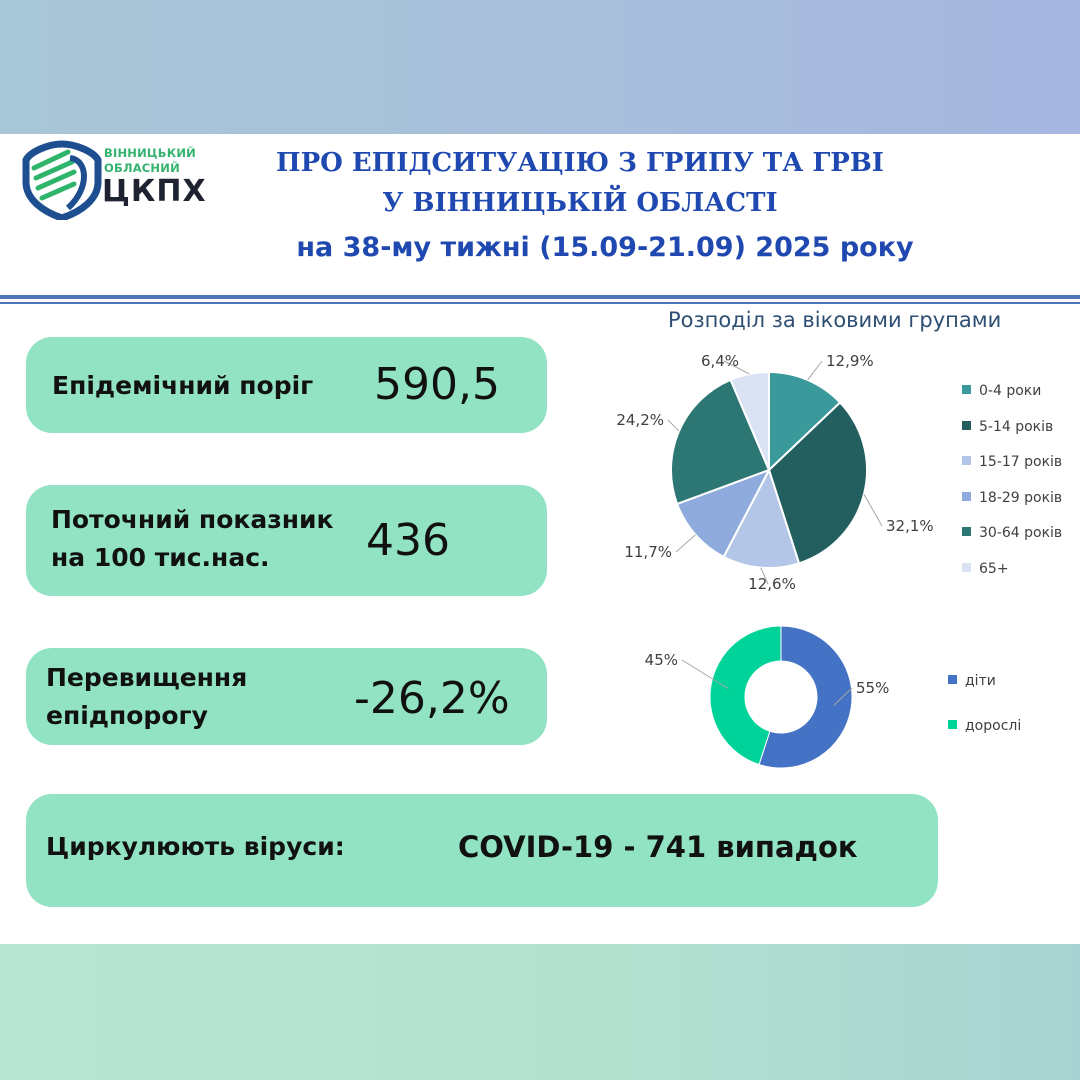 This screenshot has width=1080, height=1080. I want to click on legend-label: 5-14 років, so click(1016, 426).